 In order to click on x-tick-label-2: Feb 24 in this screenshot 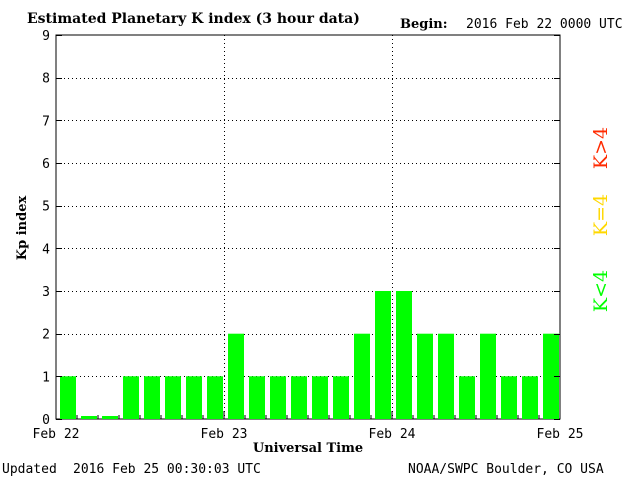, I will do `click(392, 434)`.